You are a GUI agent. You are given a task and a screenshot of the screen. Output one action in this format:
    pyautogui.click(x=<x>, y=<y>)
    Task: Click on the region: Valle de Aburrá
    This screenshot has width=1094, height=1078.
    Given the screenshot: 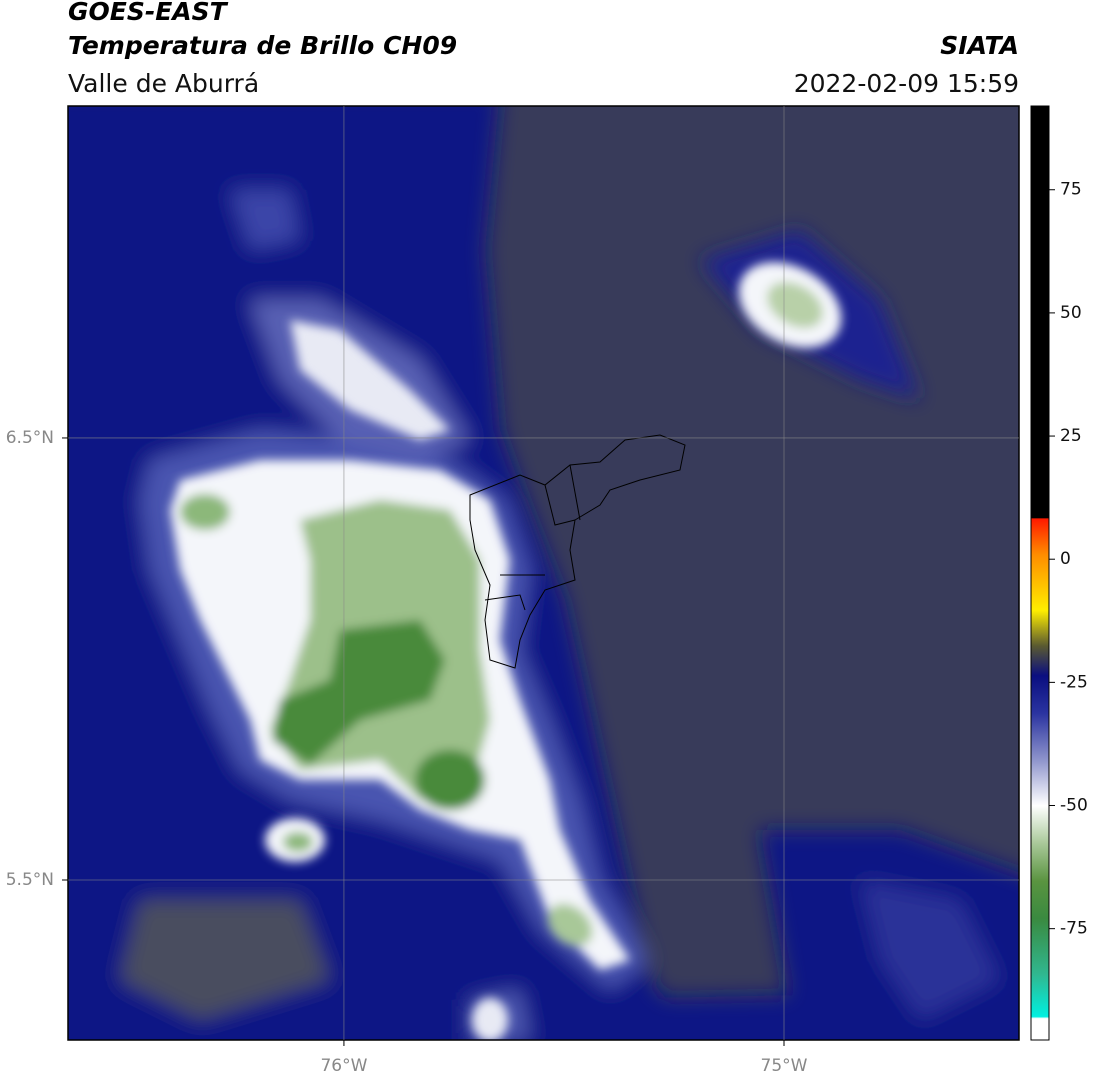 What is the action you would take?
    pyautogui.click(x=163, y=83)
    